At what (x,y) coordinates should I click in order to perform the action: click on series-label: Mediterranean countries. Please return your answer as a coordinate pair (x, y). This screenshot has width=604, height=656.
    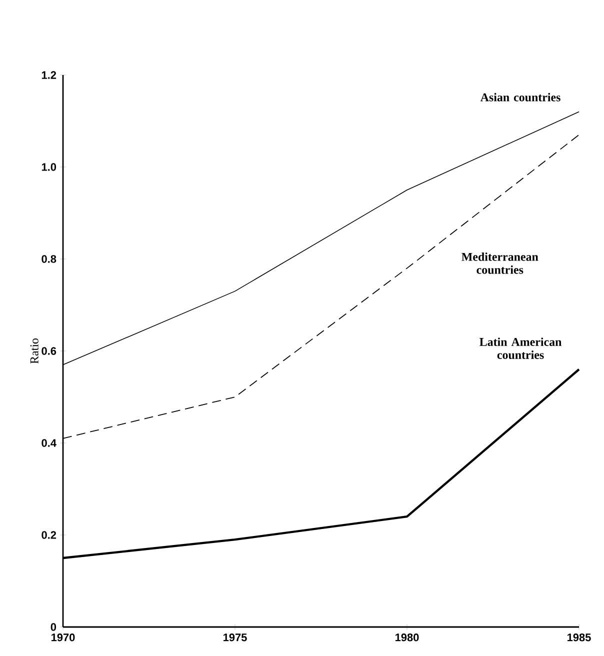
    Looking at the image, I should click on (500, 263).